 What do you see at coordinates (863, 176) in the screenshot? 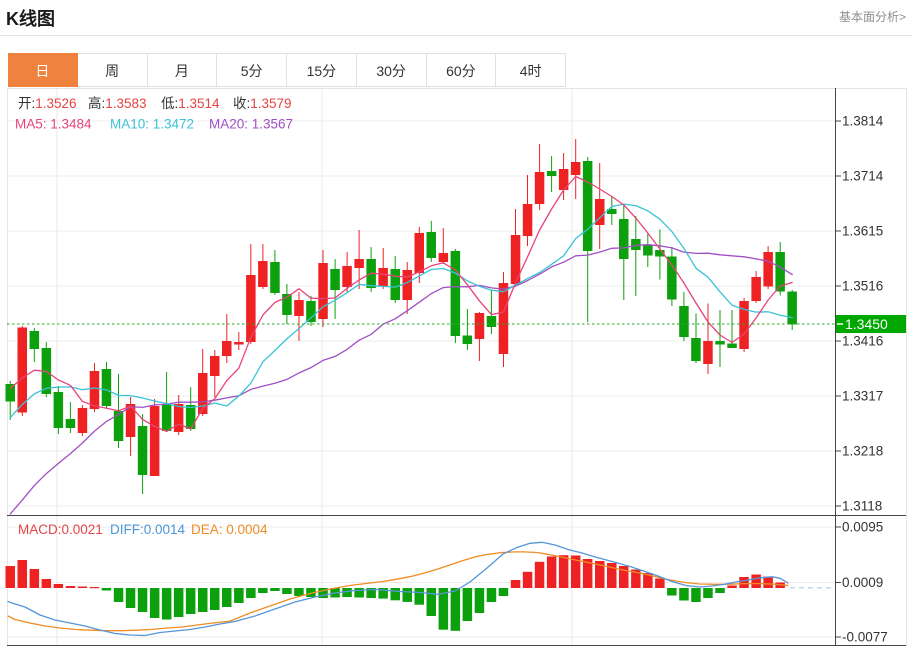
I see `svg-text: 1.3714` at bounding box center [863, 176].